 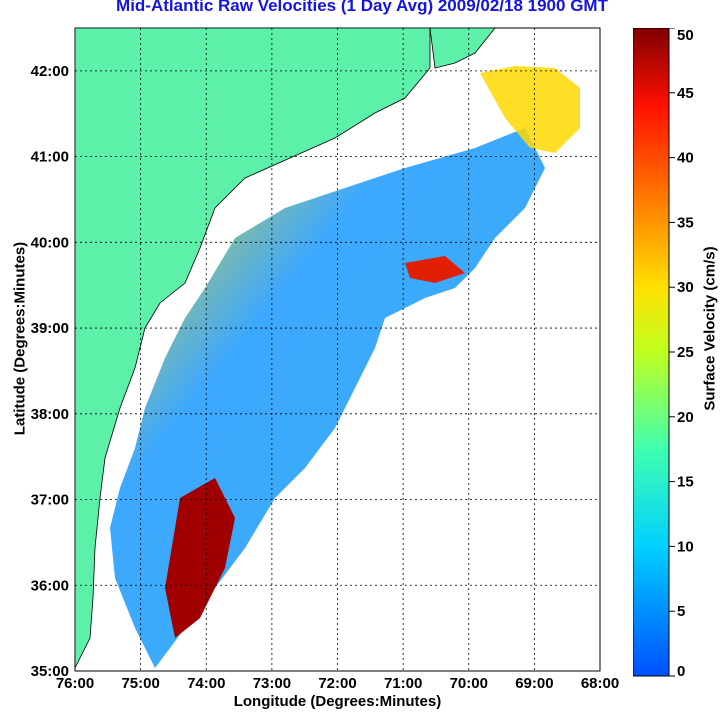 I want to click on colorbar-tick-label: 50, so click(x=685, y=36).